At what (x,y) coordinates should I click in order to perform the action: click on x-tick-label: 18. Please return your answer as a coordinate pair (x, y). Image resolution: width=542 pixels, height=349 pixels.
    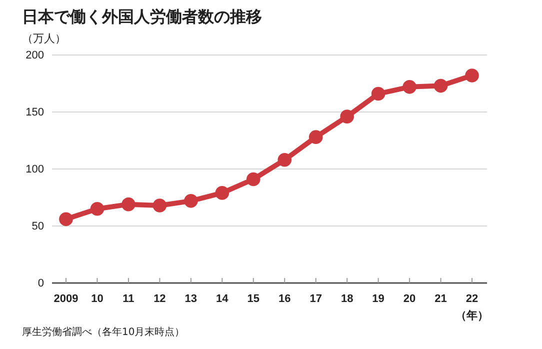
    Looking at the image, I should click on (347, 298).